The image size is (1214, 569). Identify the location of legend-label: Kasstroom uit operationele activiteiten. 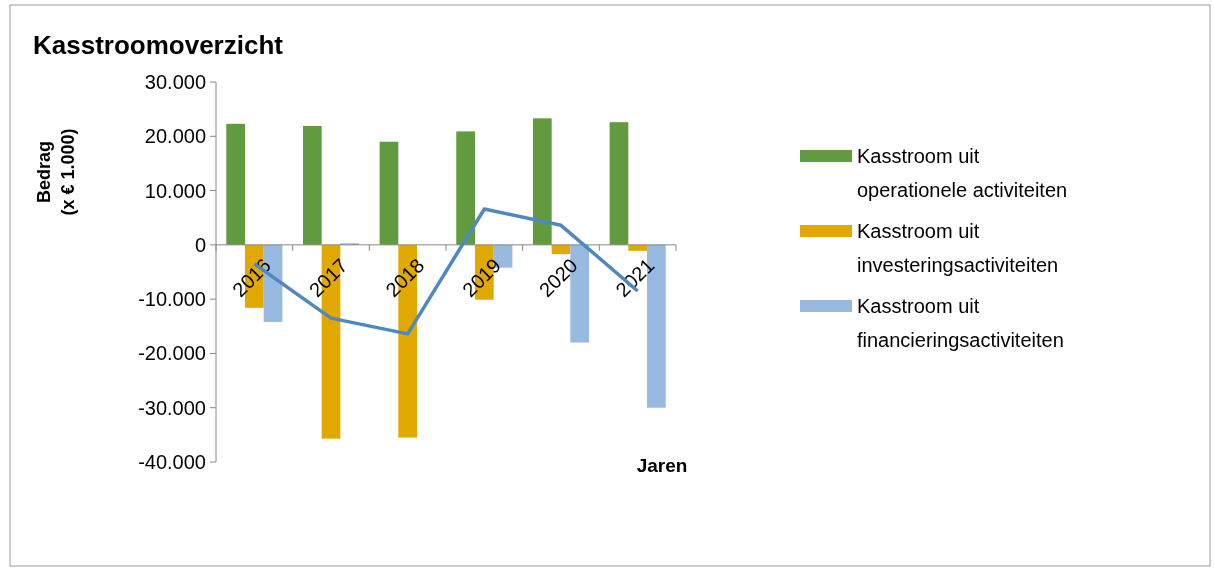
(962, 173).